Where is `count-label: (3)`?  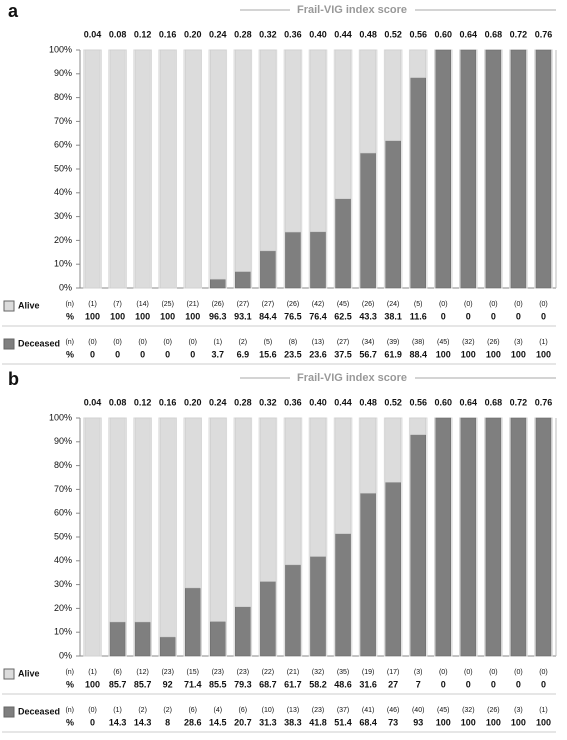
count-label: (3) is located at coordinates (418, 672).